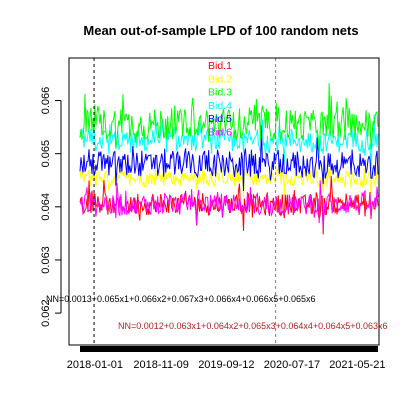 The image size is (415, 415). What do you see at coordinates (220, 106) in the screenshot?
I see `legend-entry-4: Bid.4` at bounding box center [220, 106].